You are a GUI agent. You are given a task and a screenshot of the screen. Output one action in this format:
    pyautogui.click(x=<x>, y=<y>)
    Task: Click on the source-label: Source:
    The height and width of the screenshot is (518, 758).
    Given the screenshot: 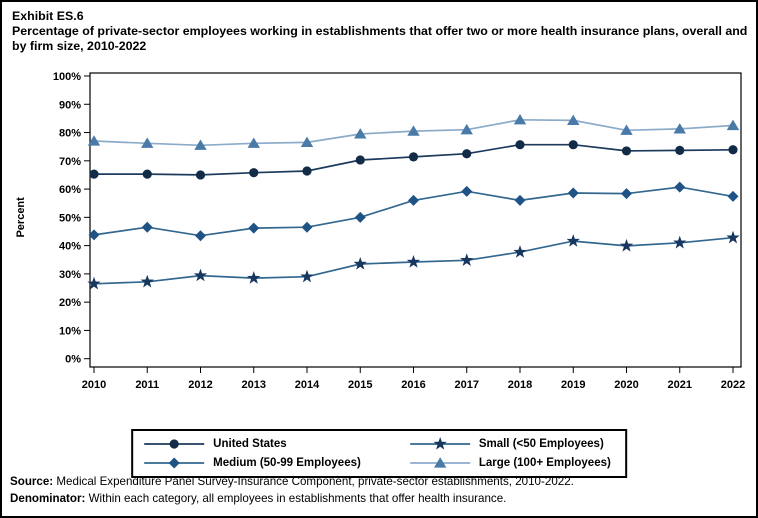 What is the action you would take?
    pyautogui.click(x=32, y=481)
    